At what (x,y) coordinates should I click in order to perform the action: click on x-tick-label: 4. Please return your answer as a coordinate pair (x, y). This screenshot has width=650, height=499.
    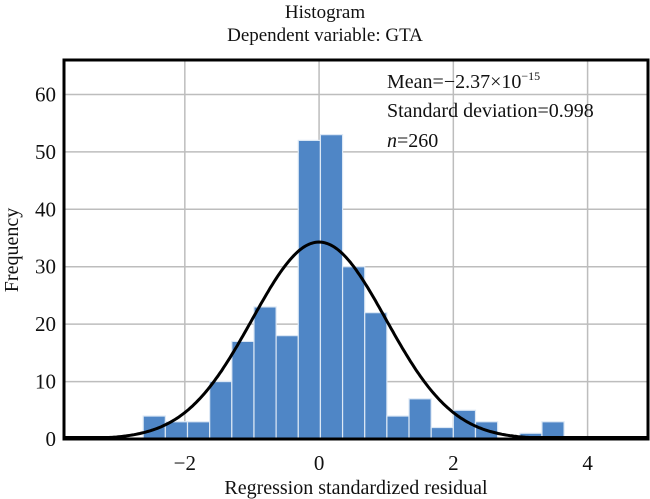
    Looking at the image, I should click on (587, 463).